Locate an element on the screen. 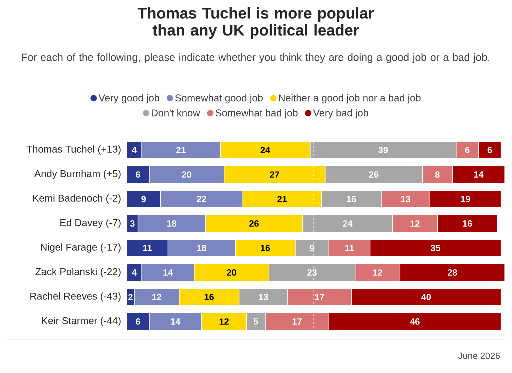 This screenshot has height=373, width=512. y-tick-label: Rachel Reeves (-43) is located at coordinates (75, 297).